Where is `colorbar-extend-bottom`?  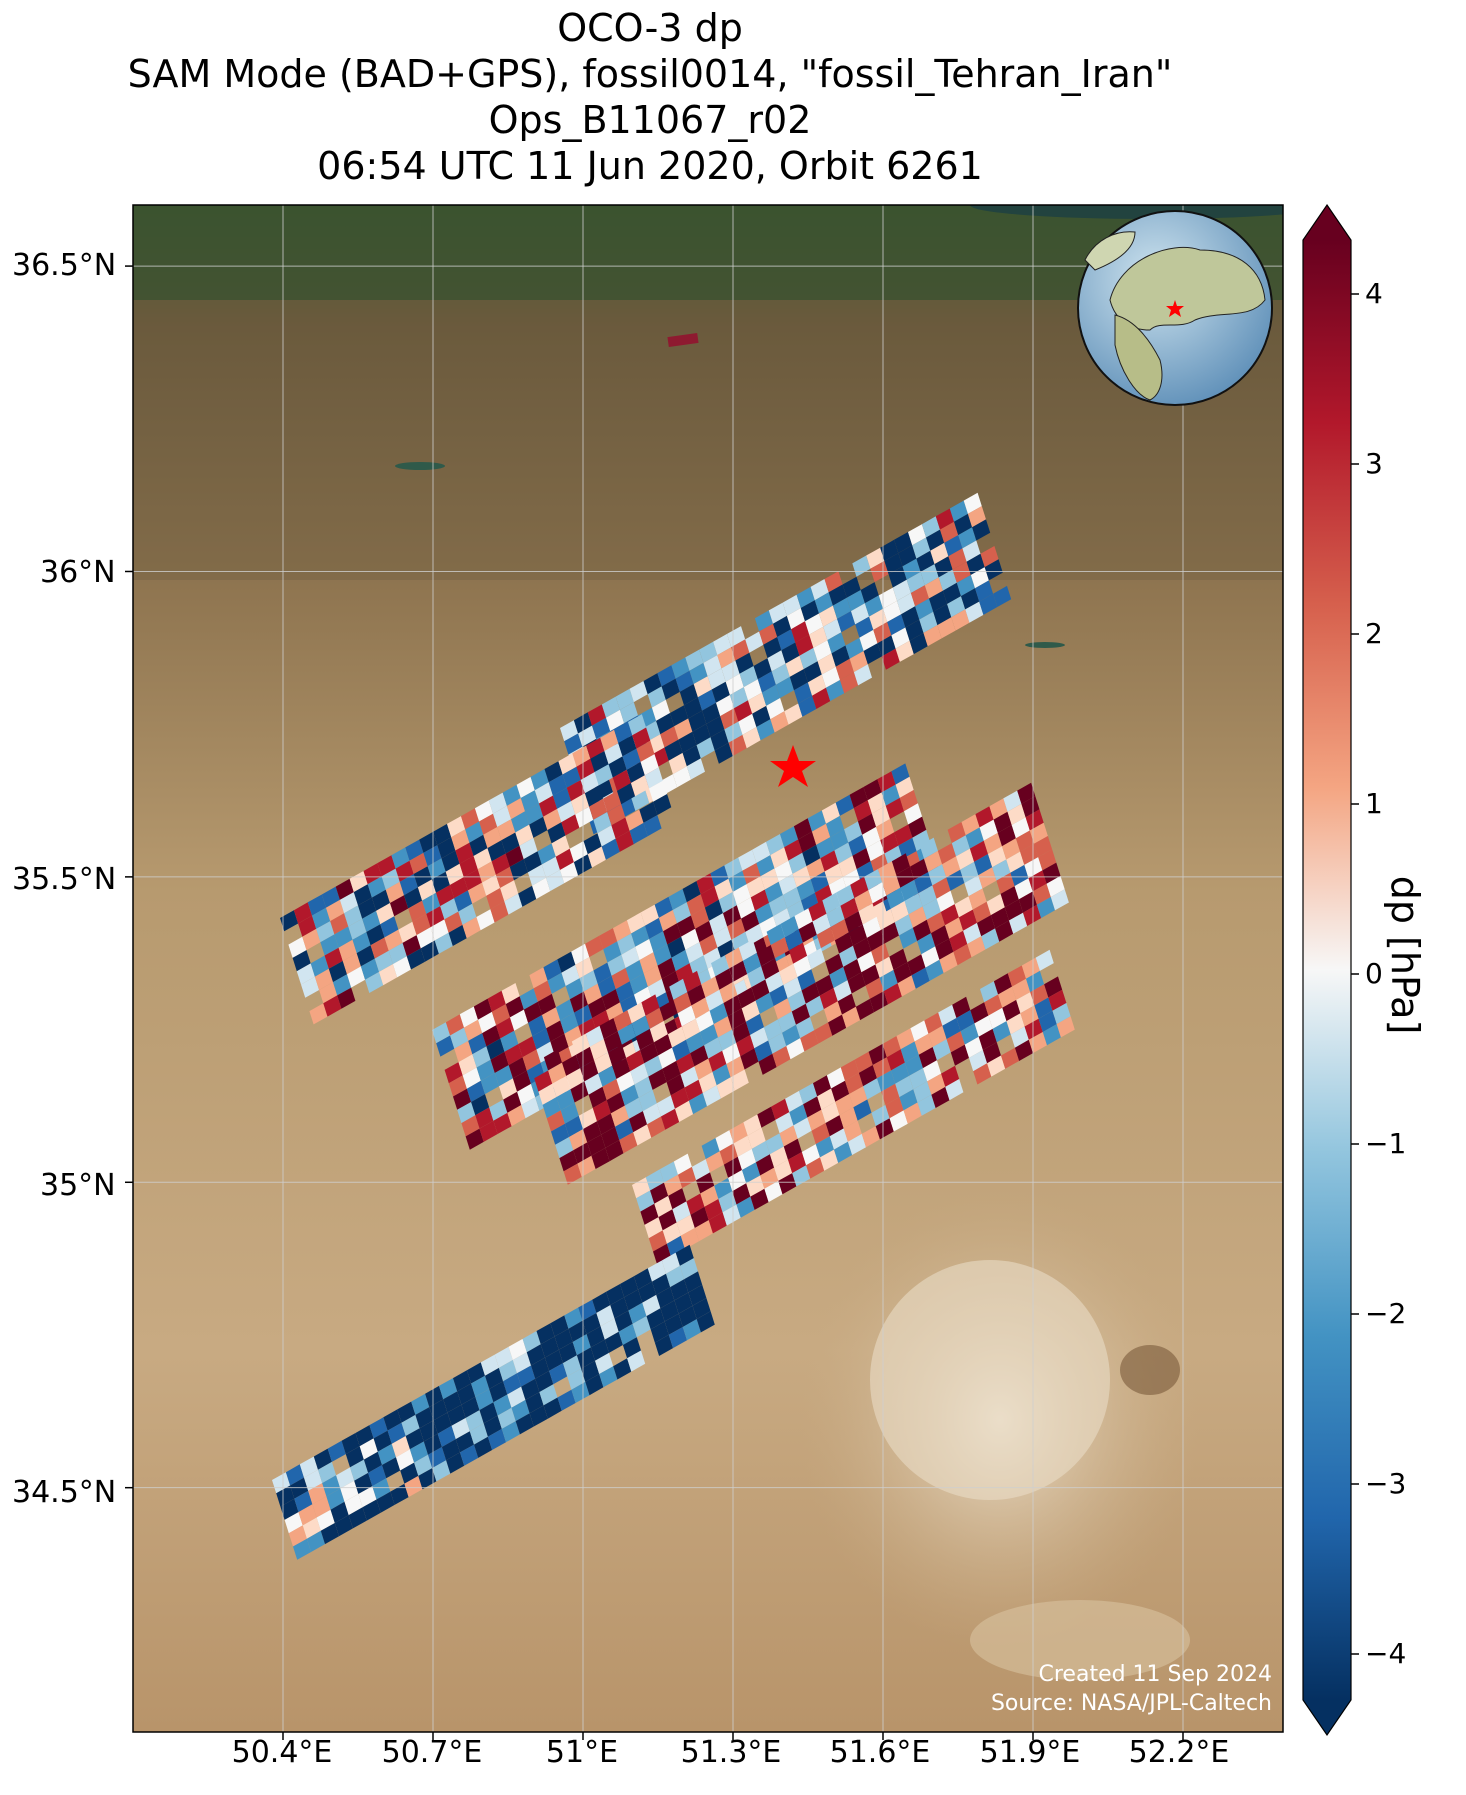
colorbar-extend-bottom is located at coordinates (1327, 1717).